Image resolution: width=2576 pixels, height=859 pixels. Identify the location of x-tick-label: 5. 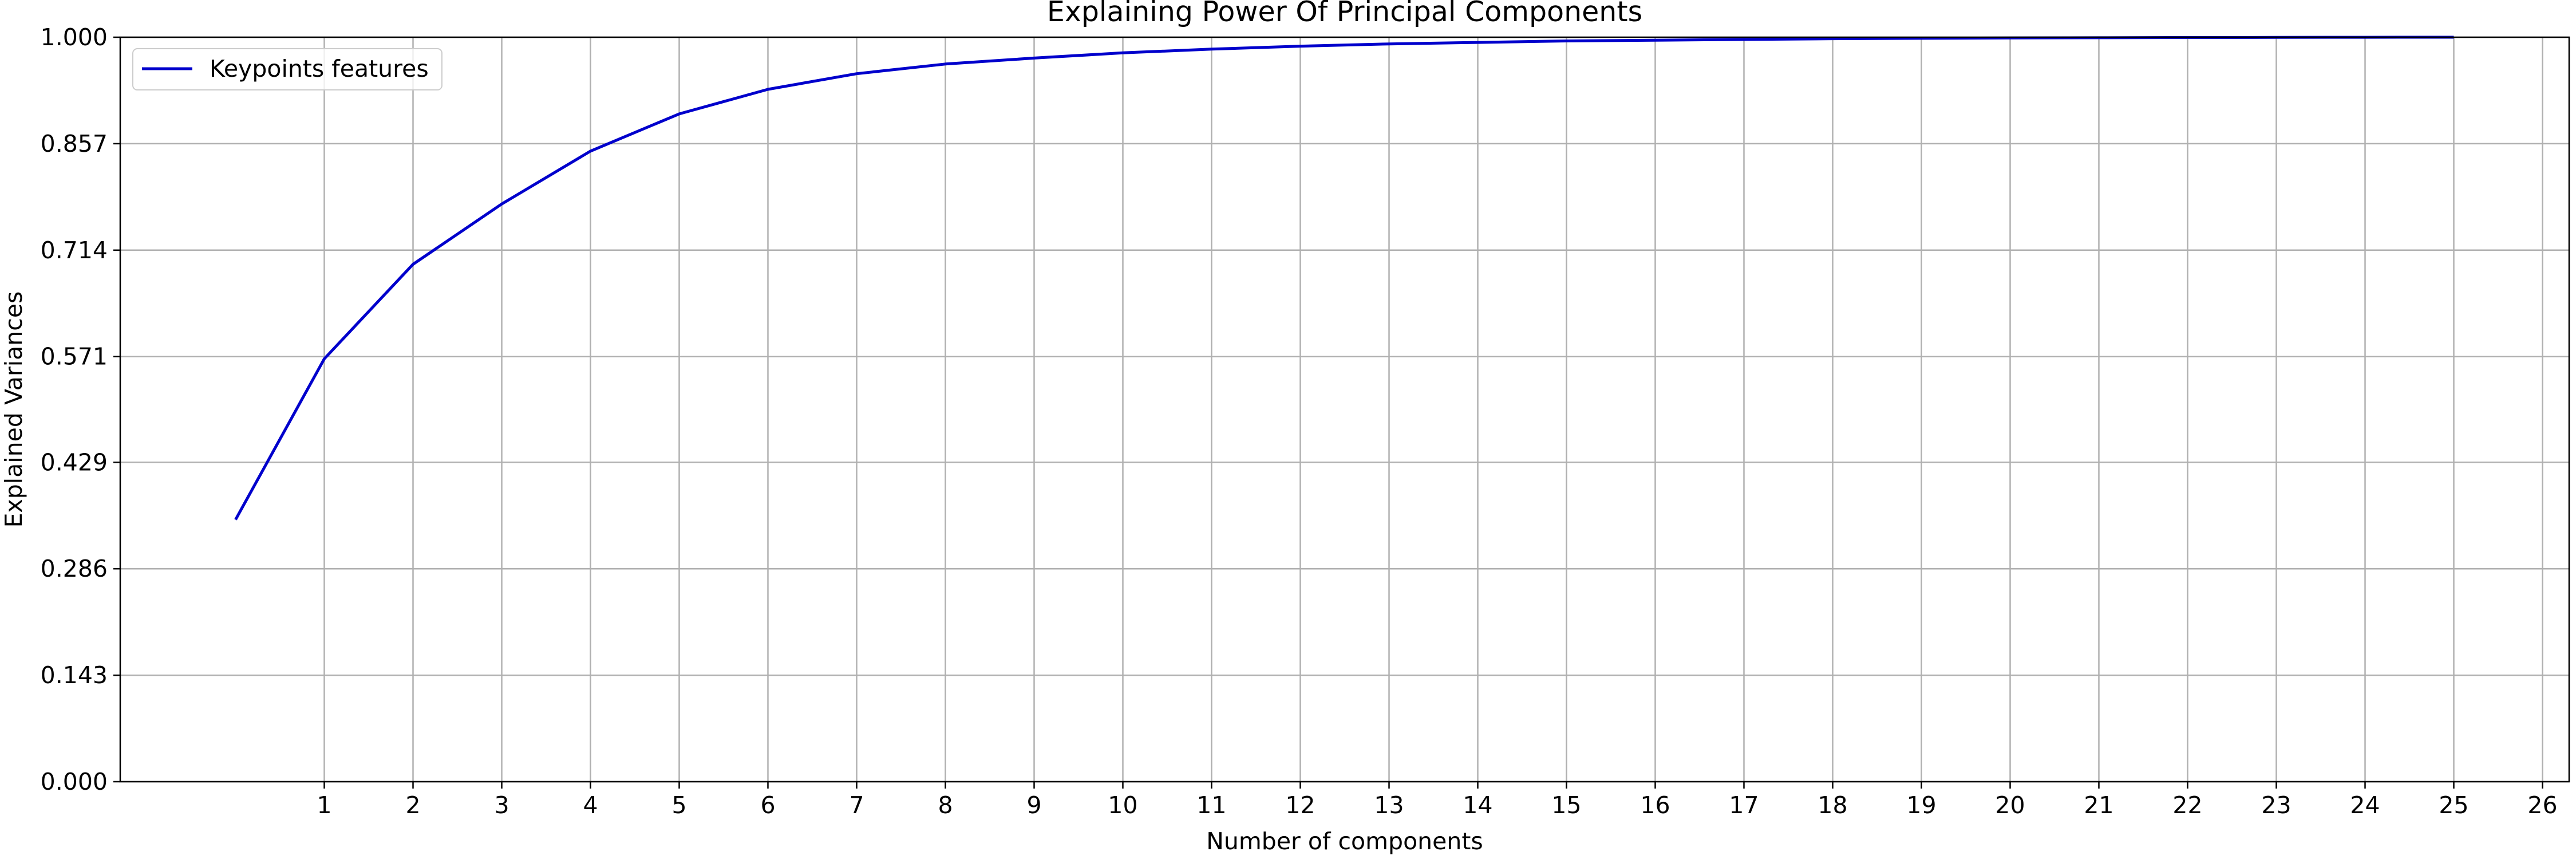
(678, 805).